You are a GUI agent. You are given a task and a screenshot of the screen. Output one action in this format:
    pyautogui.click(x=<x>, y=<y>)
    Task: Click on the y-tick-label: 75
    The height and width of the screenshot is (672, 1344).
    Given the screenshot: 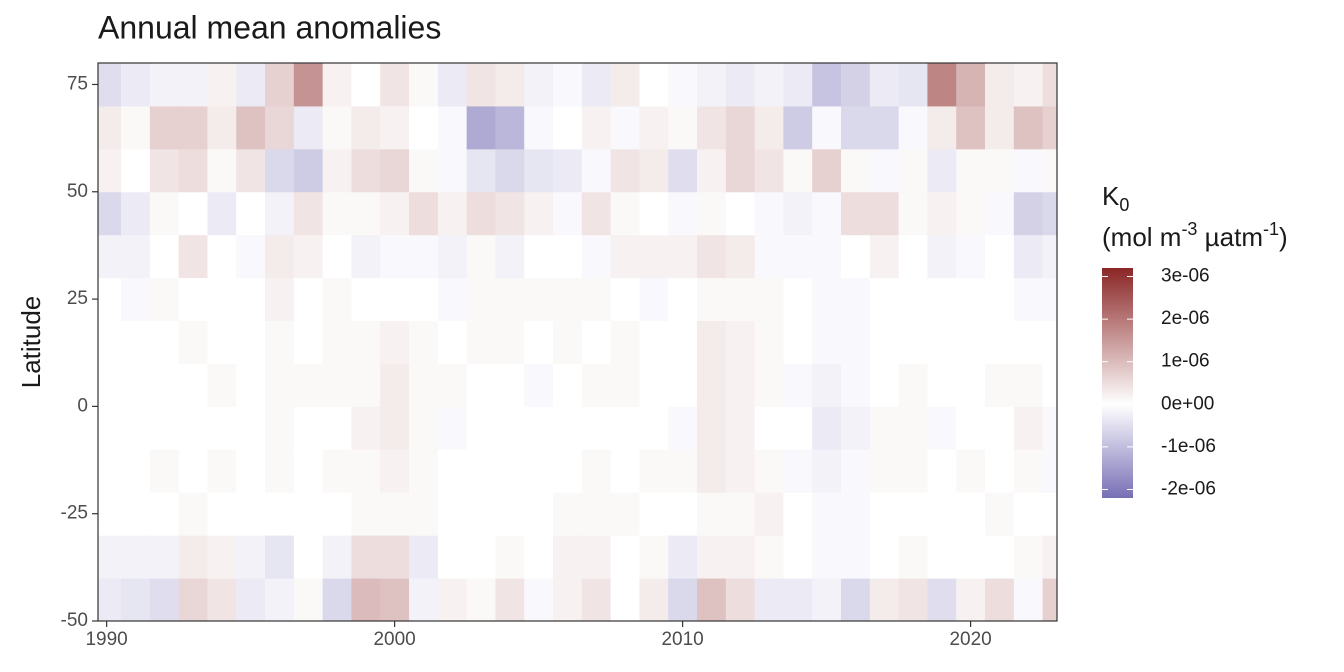 What is the action you would take?
    pyautogui.click(x=77, y=83)
    